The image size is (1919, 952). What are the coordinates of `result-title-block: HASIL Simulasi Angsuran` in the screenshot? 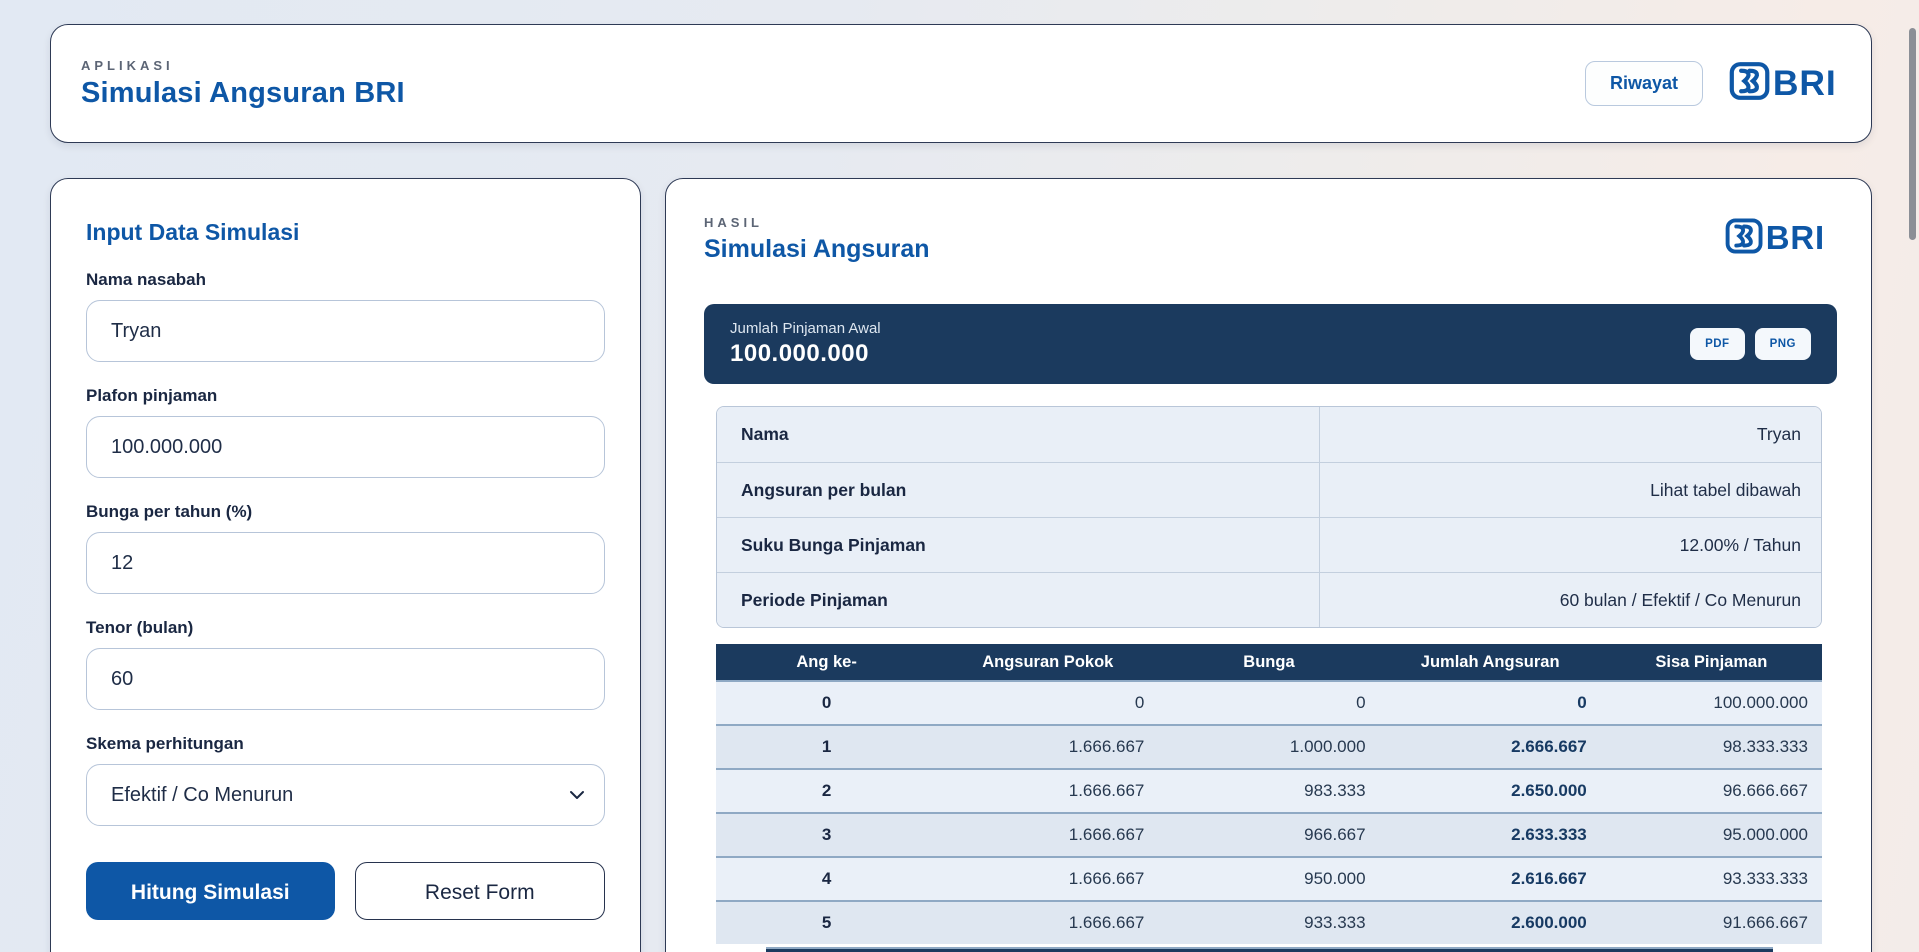 It's located at (817, 239).